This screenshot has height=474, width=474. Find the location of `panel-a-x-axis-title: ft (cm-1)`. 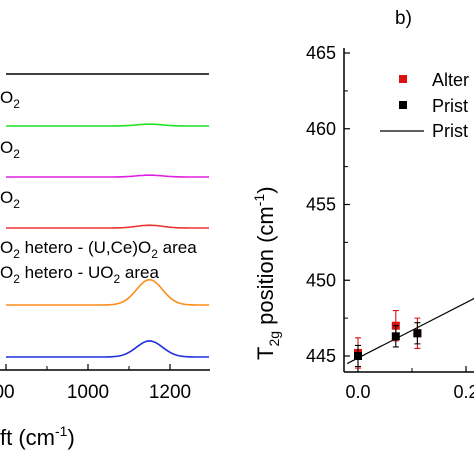

panel-a-x-axis-title: ft (cm-1) is located at coordinates (37, 436).